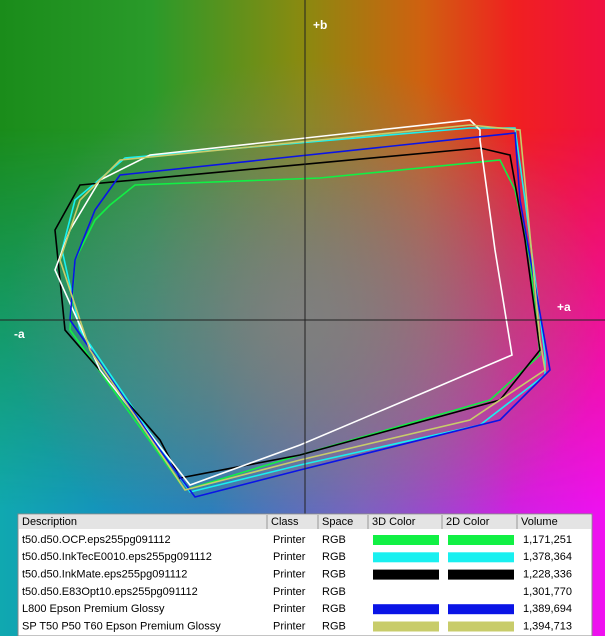  What do you see at coordinates (19, 334) in the screenshot?
I see `axis-label: -a` at bounding box center [19, 334].